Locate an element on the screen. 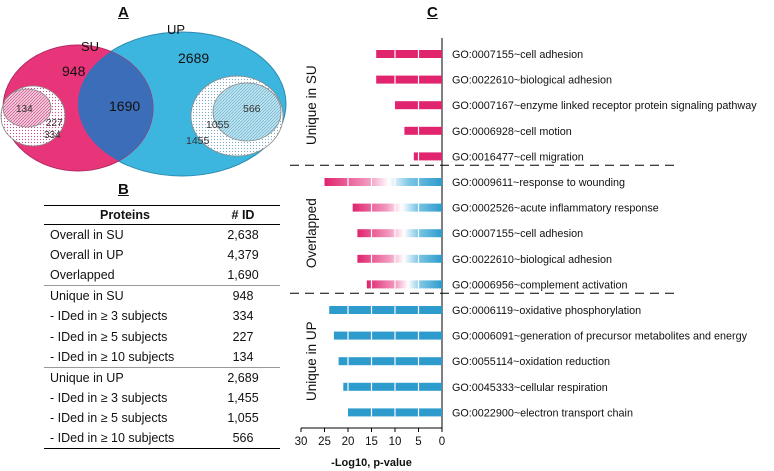 This screenshot has height=471, width=774. group-label: Overlapped is located at coordinates (311, 233).